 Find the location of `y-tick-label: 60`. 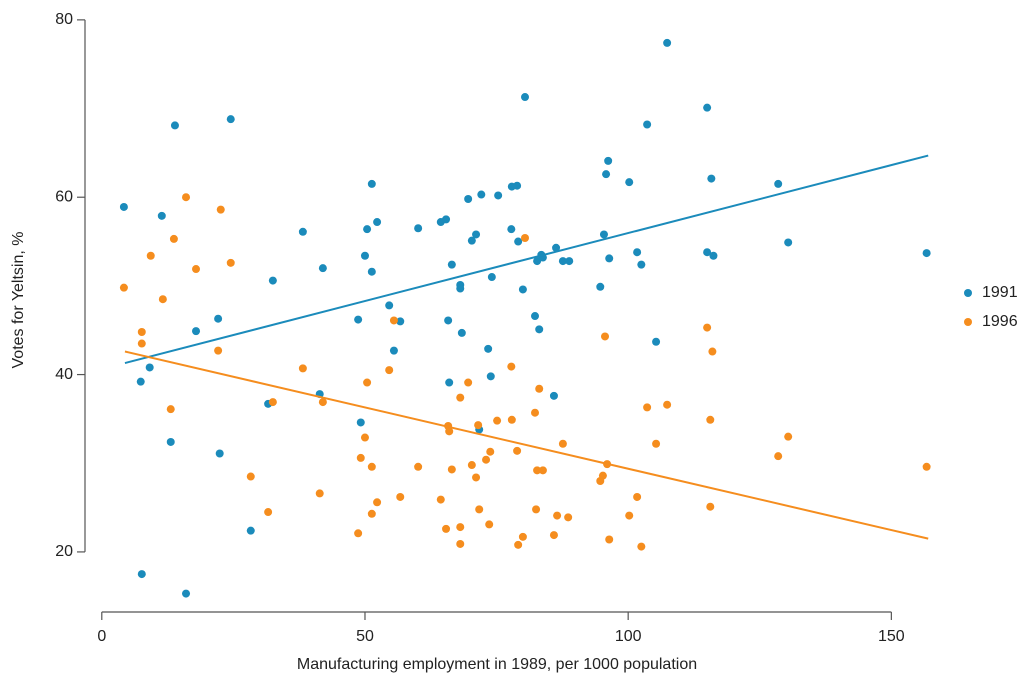

y-tick-label: 60 is located at coordinates (64, 196).